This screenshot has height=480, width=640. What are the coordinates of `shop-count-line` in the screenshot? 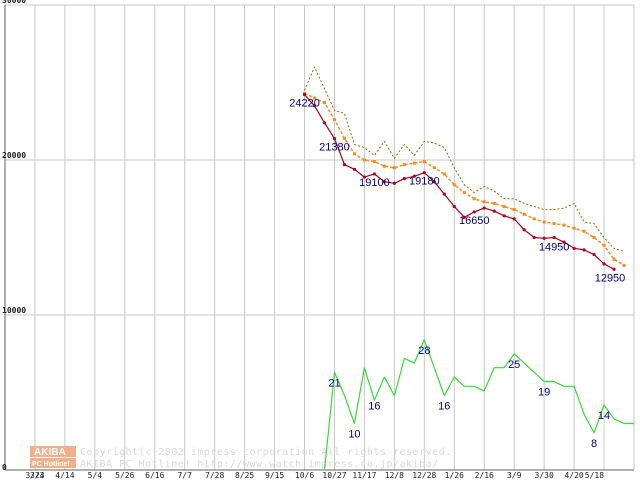 It's located at (478, 405).